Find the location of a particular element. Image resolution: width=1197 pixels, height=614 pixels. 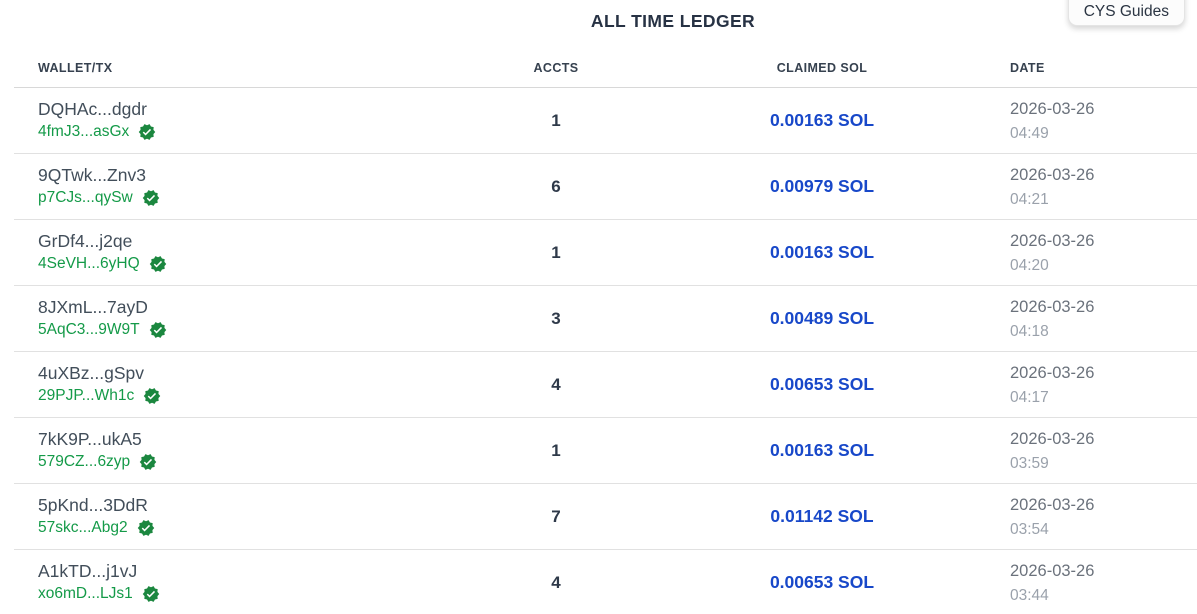

wallet-tx-cell: 7kK9P...ukA5 579CZ...6zyp is located at coordinates (245, 450).